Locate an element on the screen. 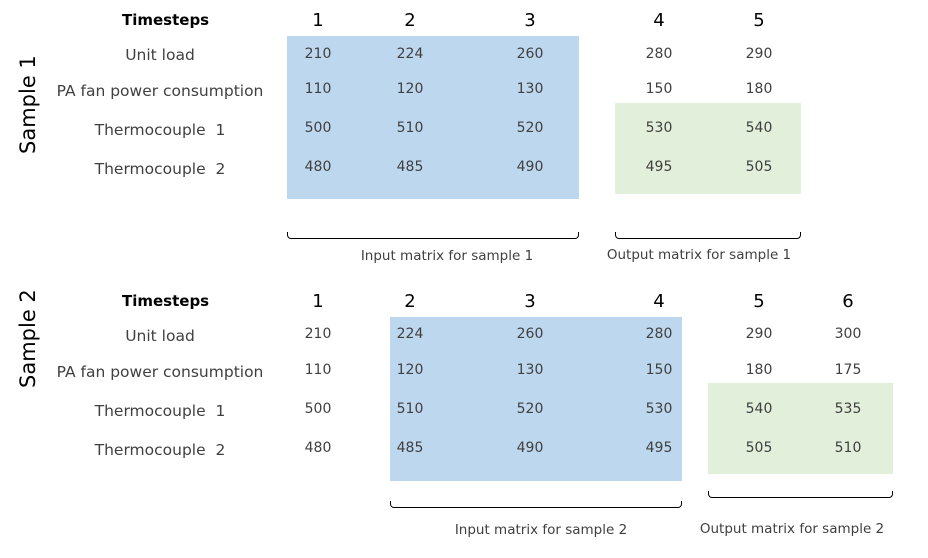 The image size is (928, 558). data-cell: 175 is located at coordinates (848, 370).